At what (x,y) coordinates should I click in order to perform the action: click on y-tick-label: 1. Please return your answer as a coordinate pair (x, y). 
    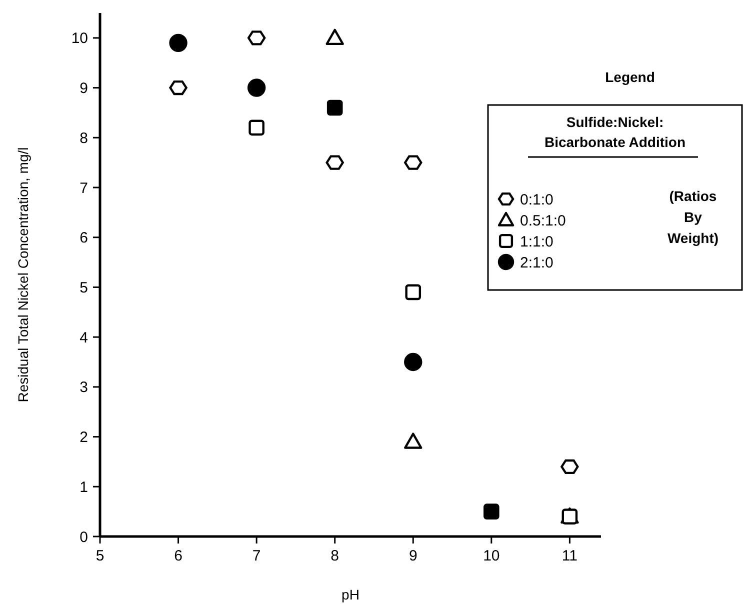
    Looking at the image, I should click on (84, 487).